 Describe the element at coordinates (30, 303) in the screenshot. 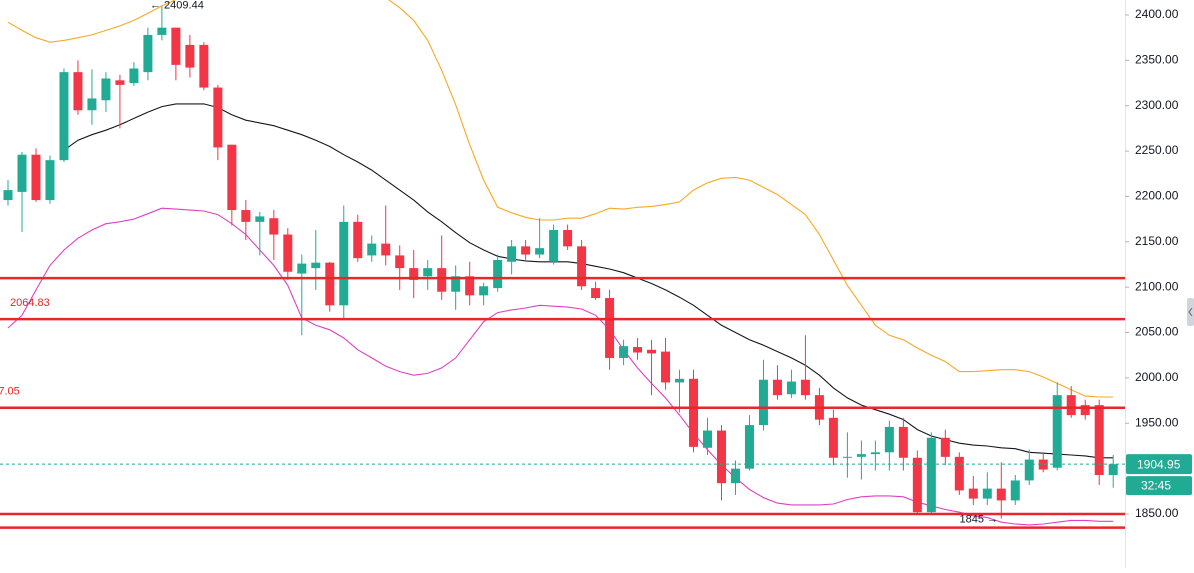

I see `level-label: 2064.83` at that location.